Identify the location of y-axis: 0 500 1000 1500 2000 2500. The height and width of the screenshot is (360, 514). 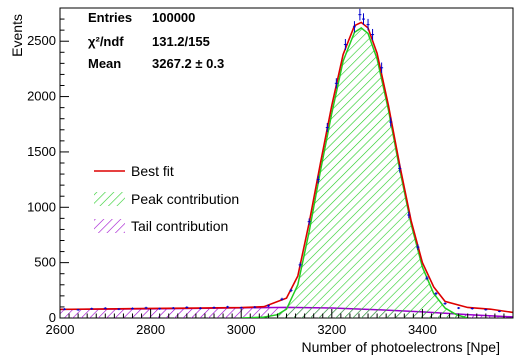
(48, 166).